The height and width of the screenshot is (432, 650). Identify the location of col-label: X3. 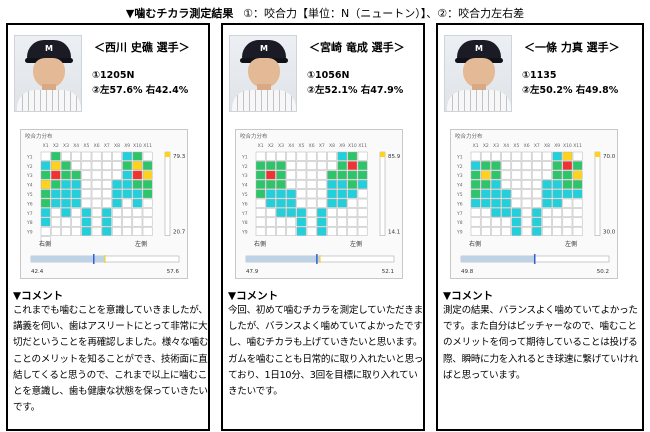
(496, 146).